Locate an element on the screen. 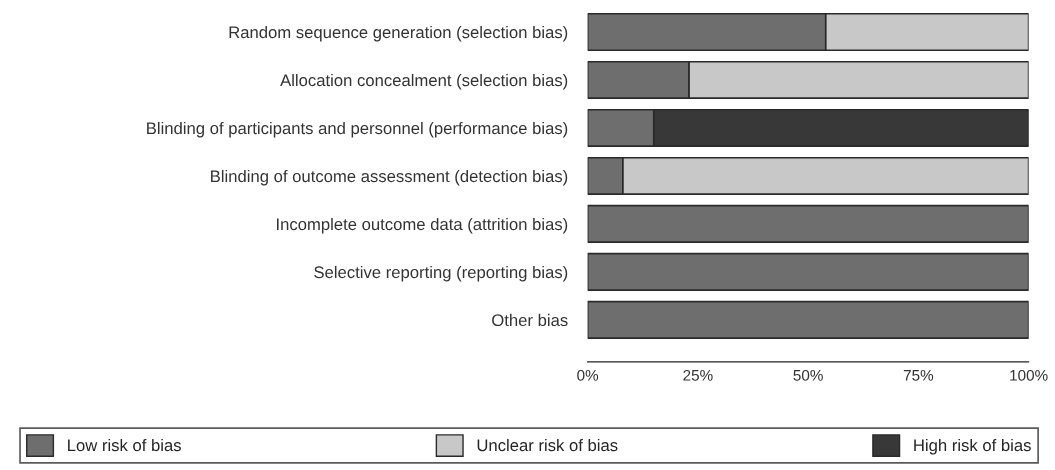 Image resolution: width=1055 pixels, height=470 pixels. y-tick-label: Selective reporting (reporting bias) is located at coordinates (441, 273).